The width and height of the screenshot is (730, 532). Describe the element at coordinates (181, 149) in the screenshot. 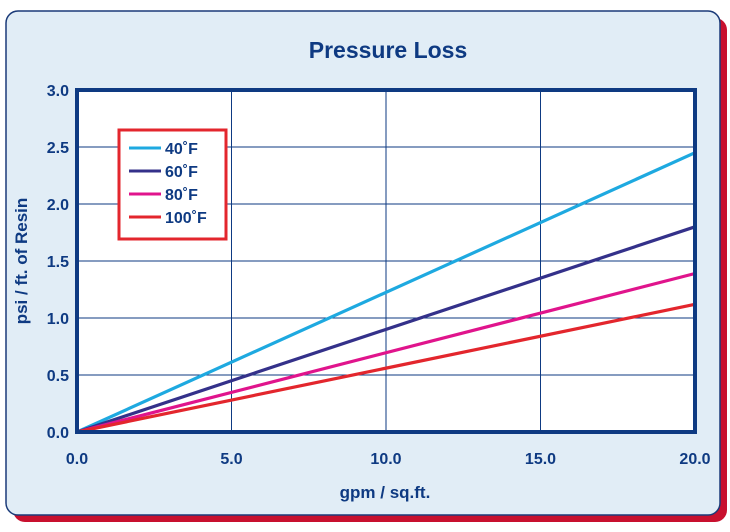

I see `legend-label-40f: 40˚F` at that location.